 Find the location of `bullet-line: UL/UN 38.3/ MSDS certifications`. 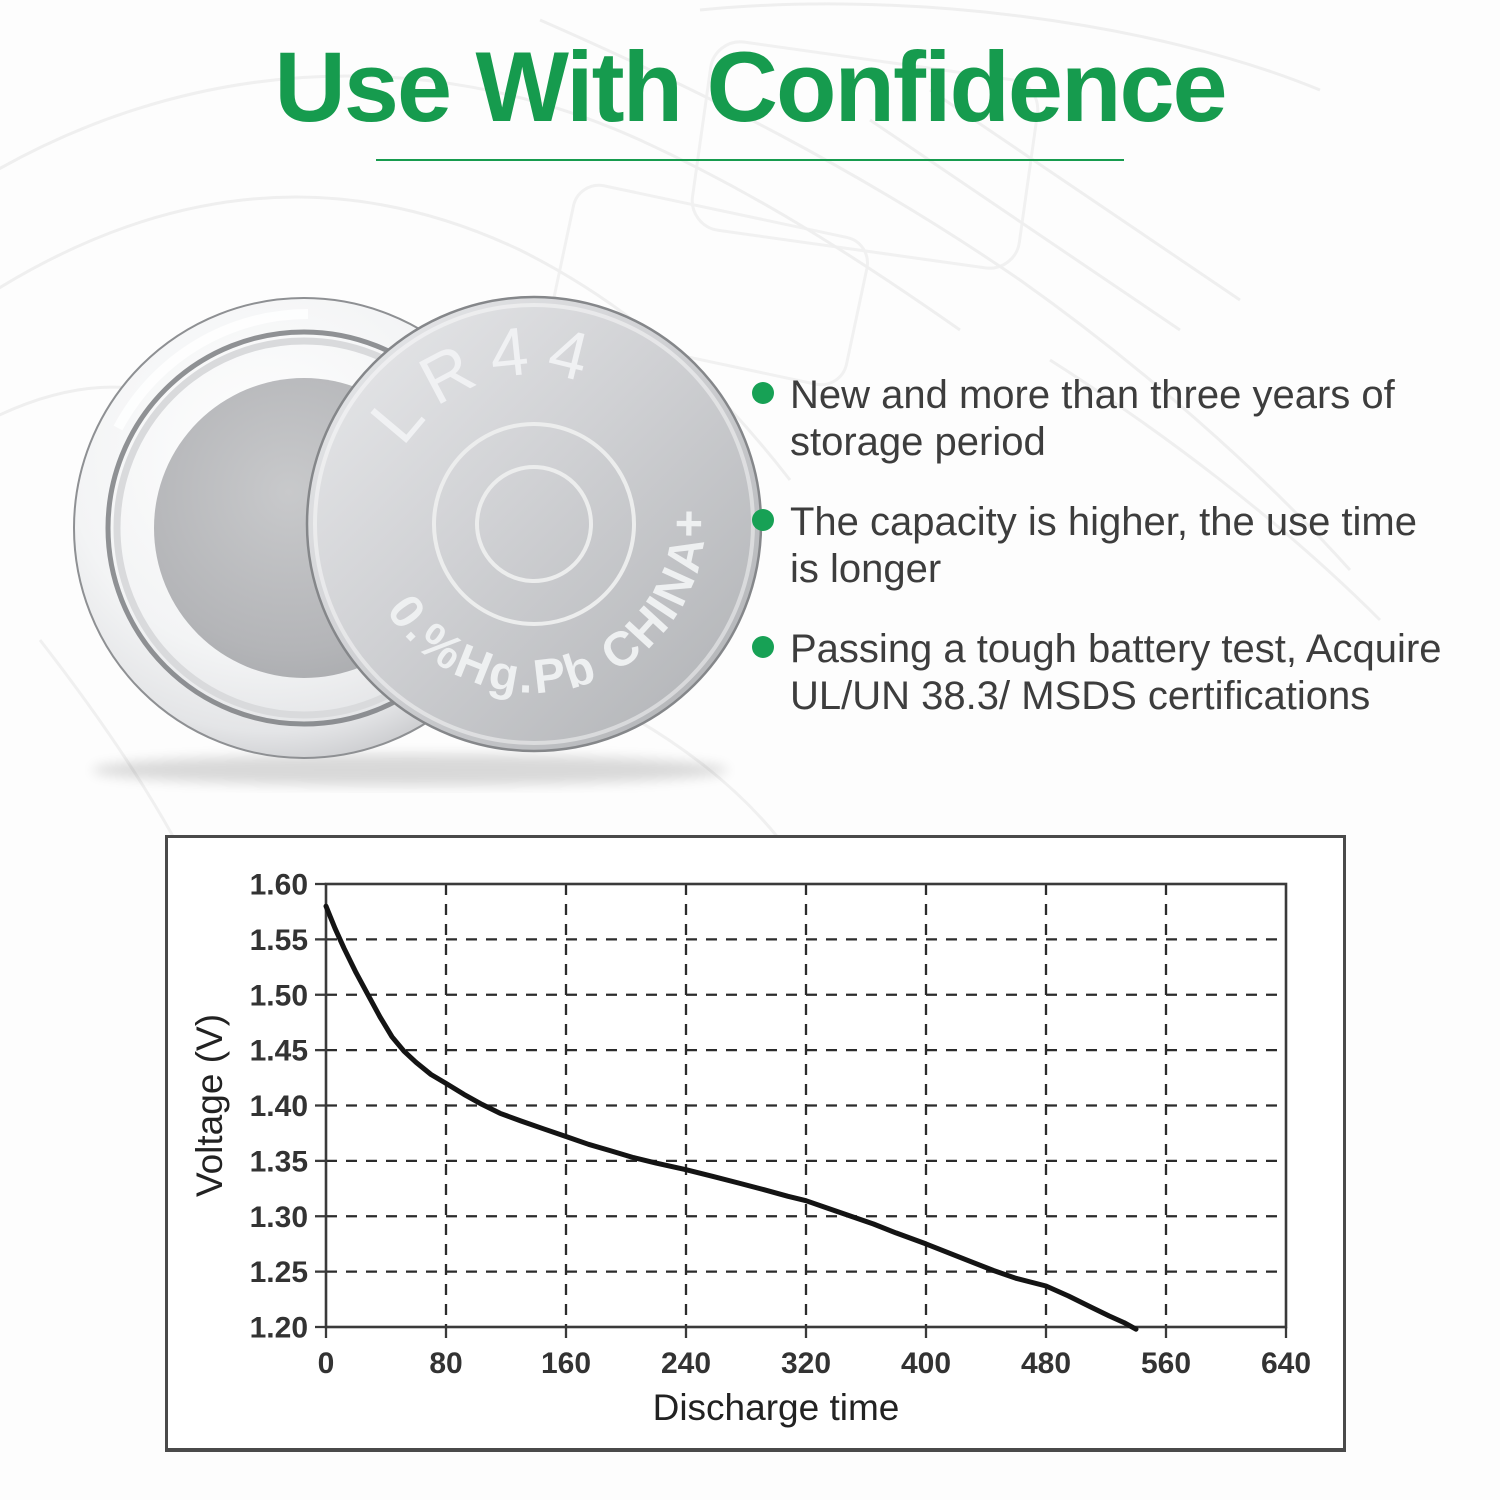

bullet-line: UL/UN 38.3/ MSDS certifications is located at coordinates (1080, 696).